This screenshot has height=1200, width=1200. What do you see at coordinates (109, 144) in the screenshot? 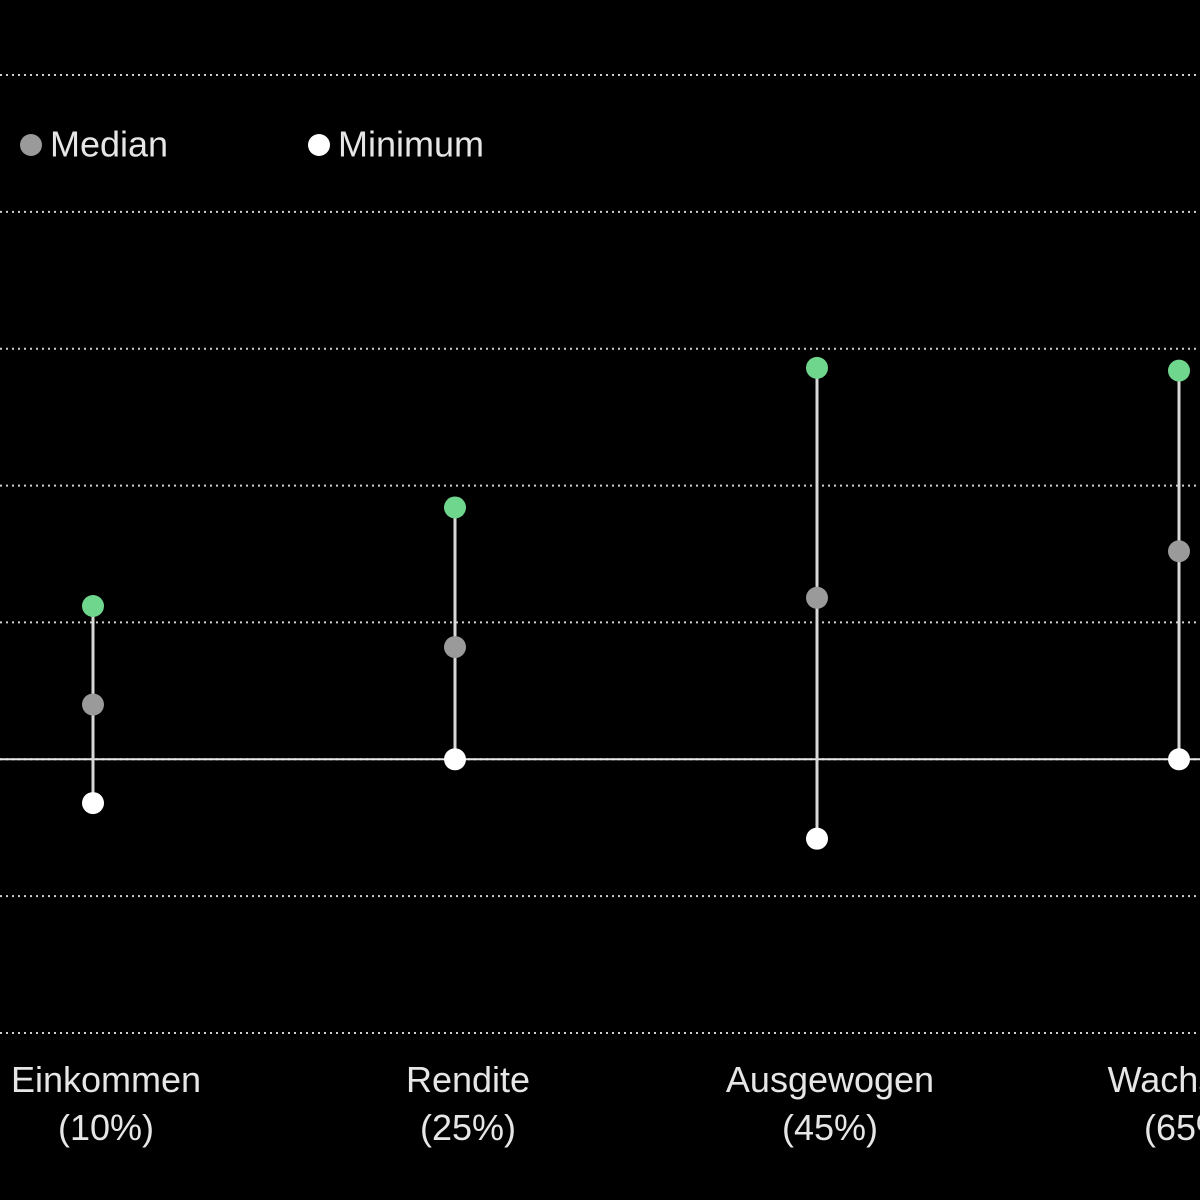
I see `legend-label: Median` at bounding box center [109, 144].